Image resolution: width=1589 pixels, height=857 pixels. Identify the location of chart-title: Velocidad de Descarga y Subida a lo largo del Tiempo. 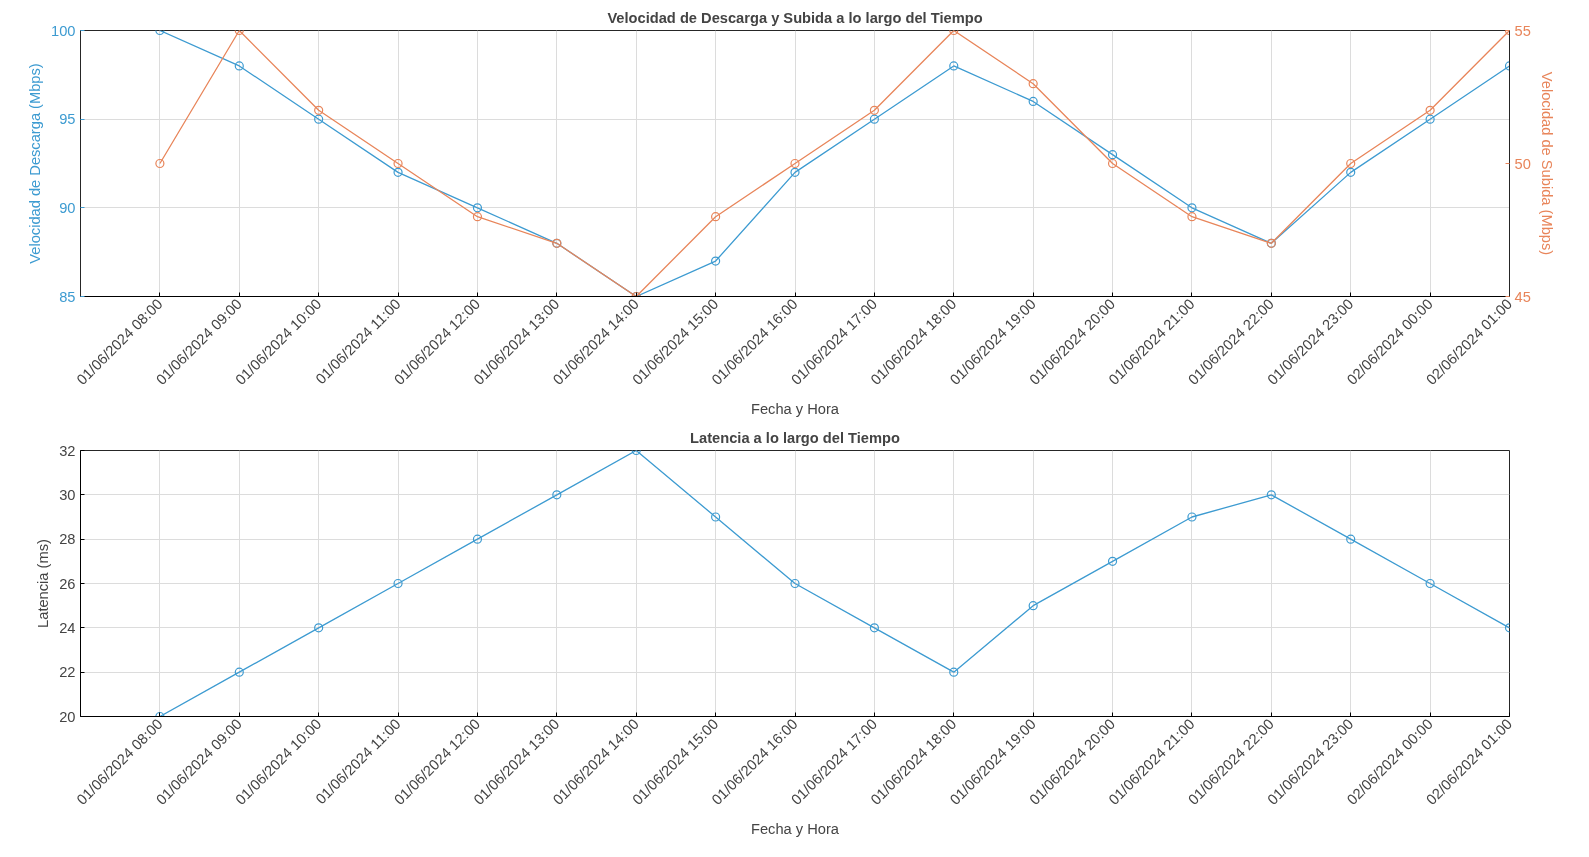
(795, 17).